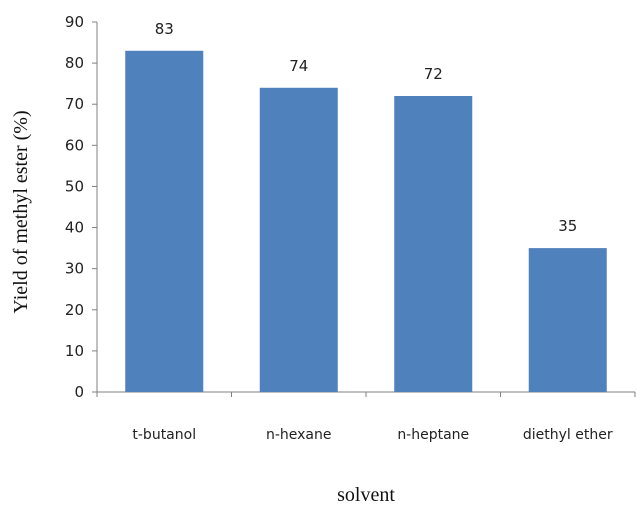  What do you see at coordinates (164, 29) in the screenshot?
I see `data-label: 83` at bounding box center [164, 29].